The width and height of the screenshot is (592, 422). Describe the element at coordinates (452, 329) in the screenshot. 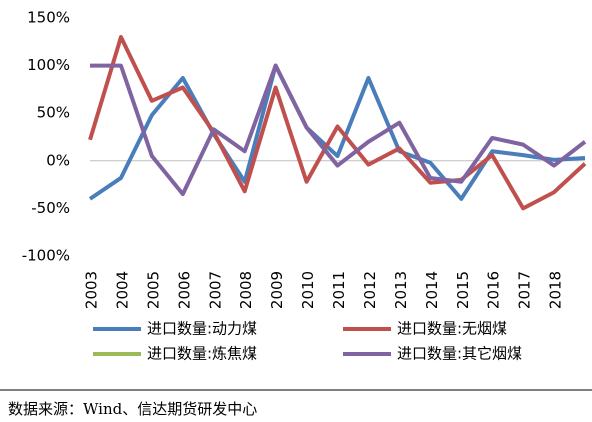

I see `legend-label: 进口数量:无烟煤` at that location.